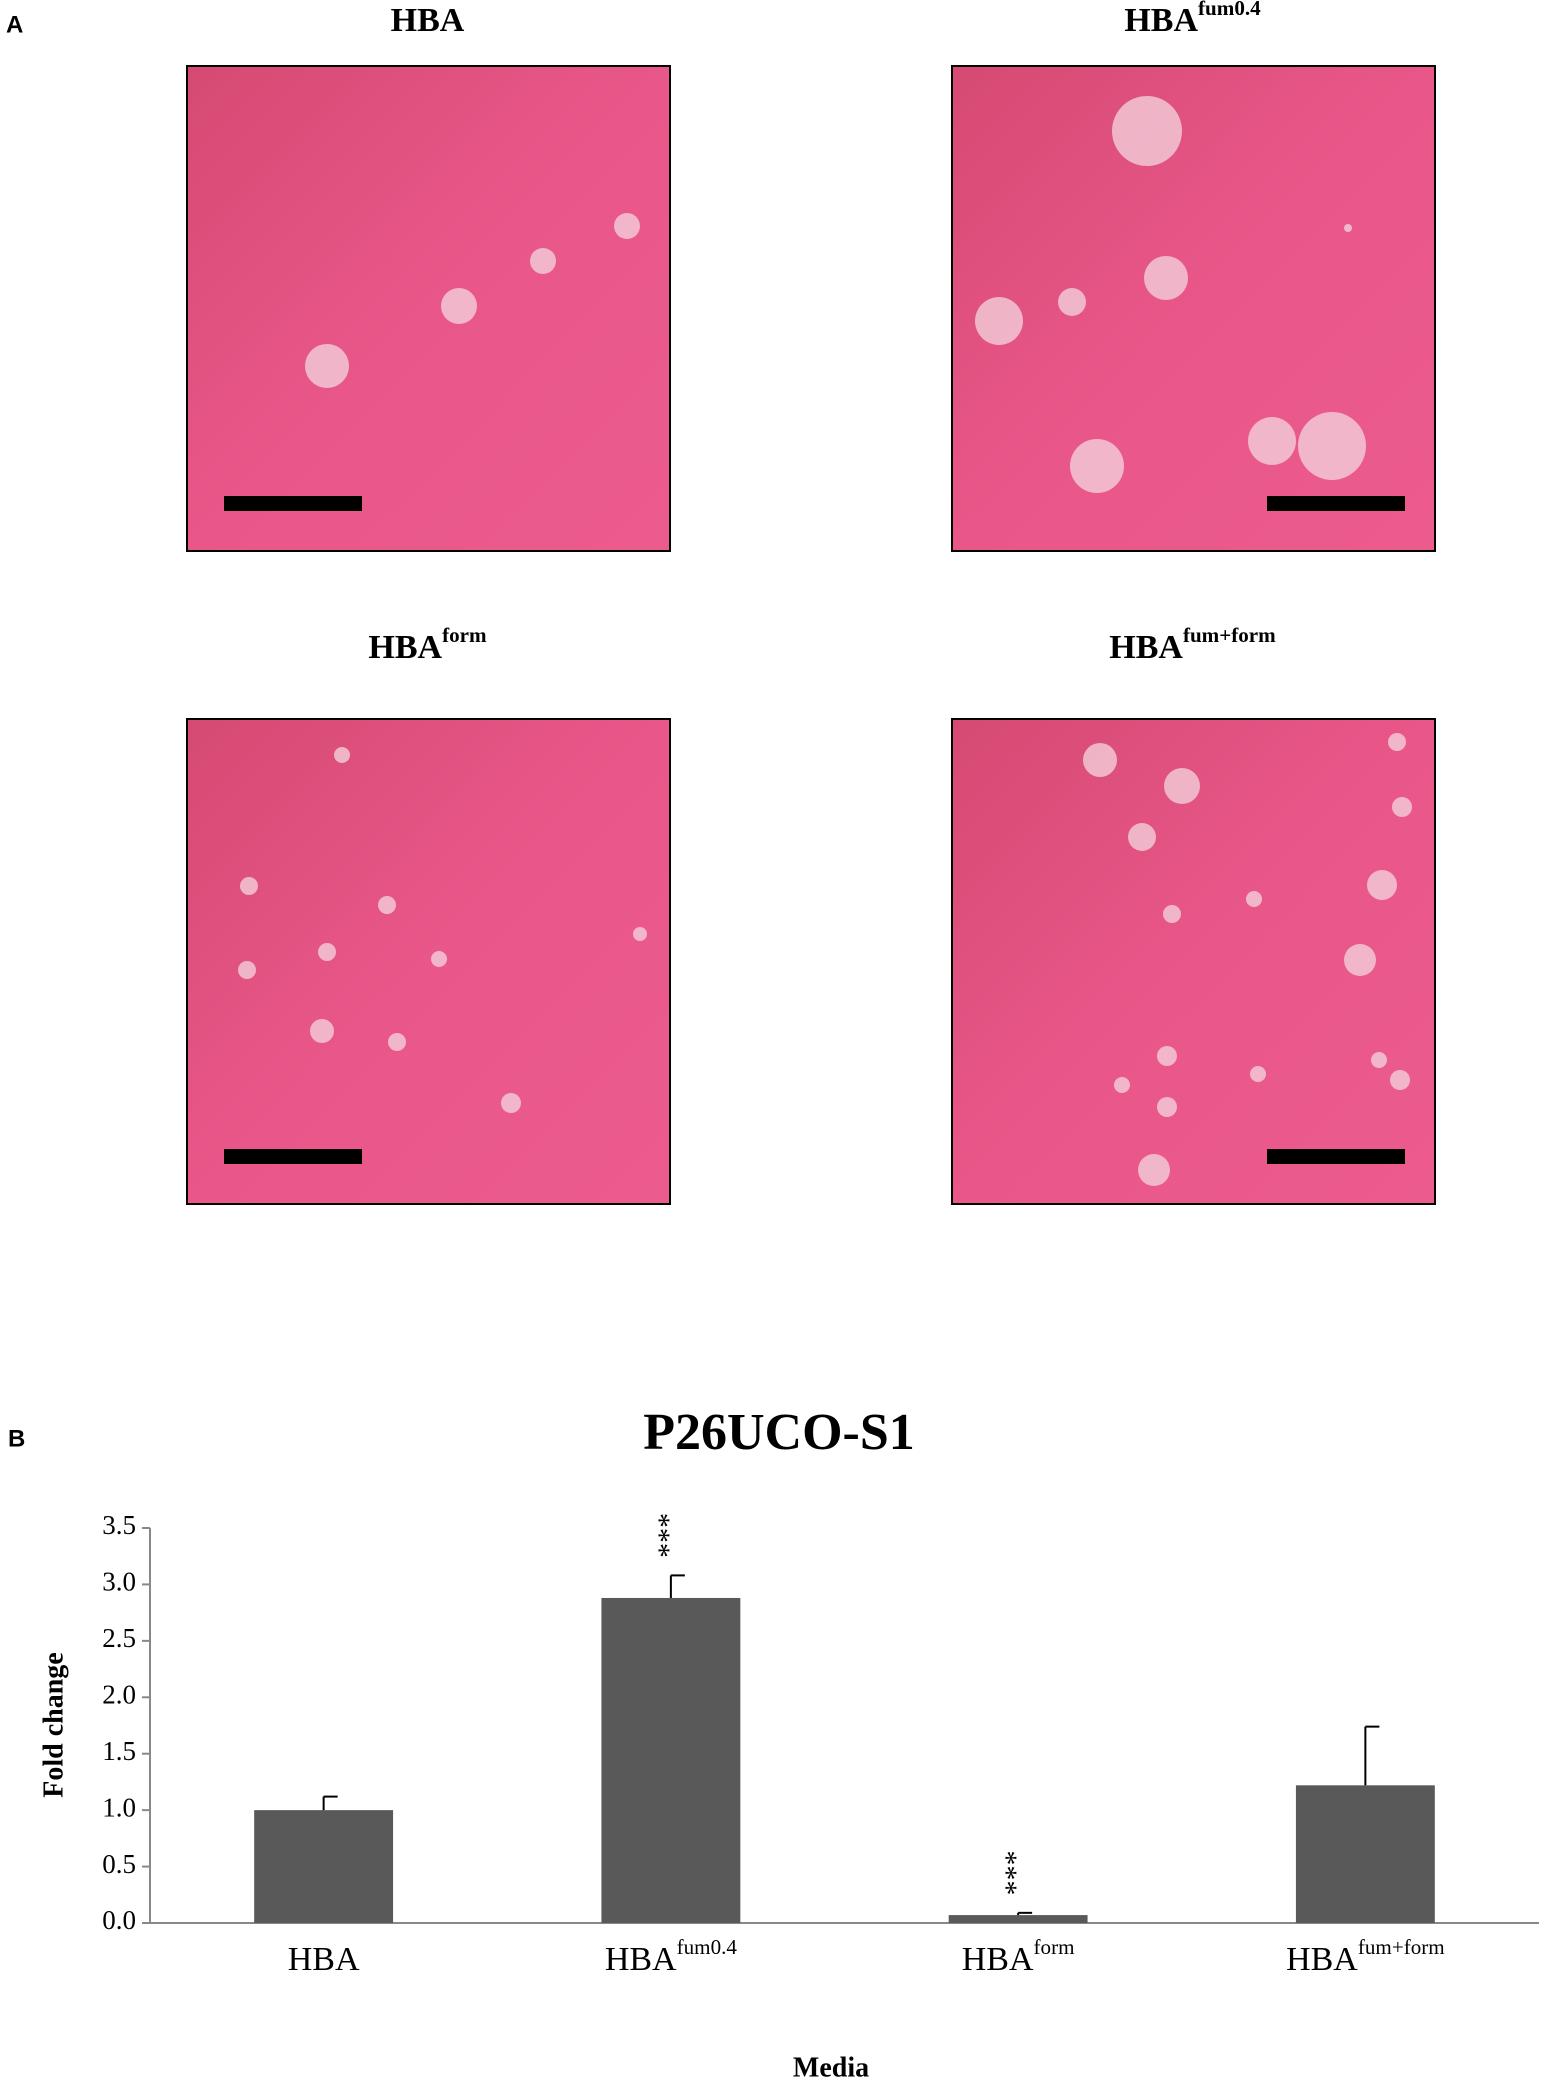 Image resolution: width=1542 pixels, height=2084 pixels. I want to click on x-tick-label: HBA, so click(324, 1959).